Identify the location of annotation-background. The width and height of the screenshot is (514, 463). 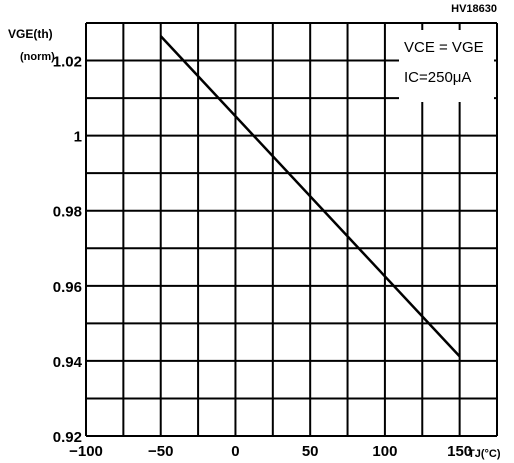
(446, 66).